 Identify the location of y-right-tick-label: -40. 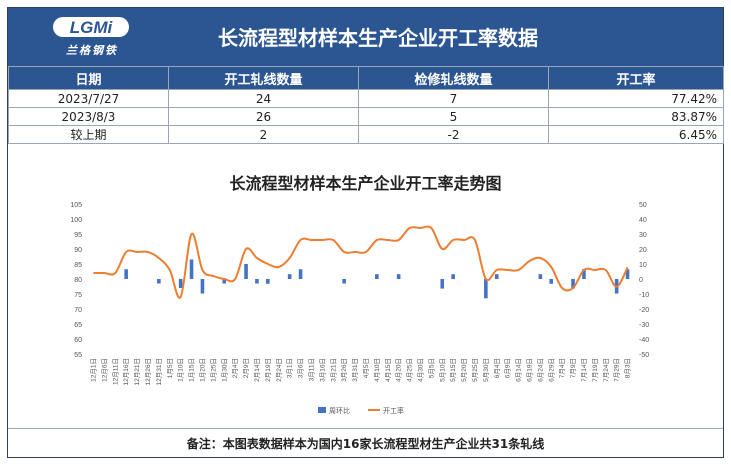
(644, 340).